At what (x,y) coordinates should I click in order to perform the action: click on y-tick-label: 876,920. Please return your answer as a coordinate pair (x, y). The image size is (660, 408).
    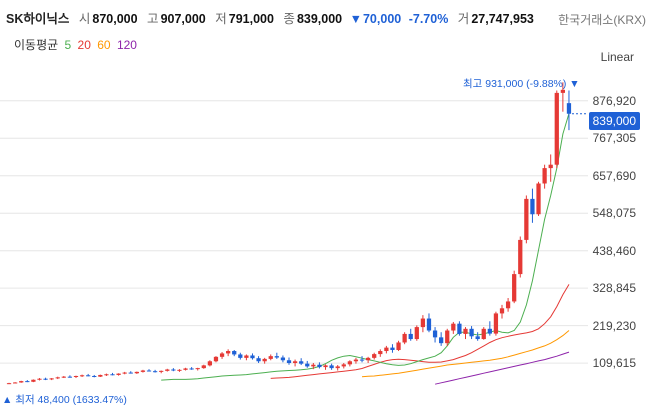
    Looking at the image, I should click on (614, 100).